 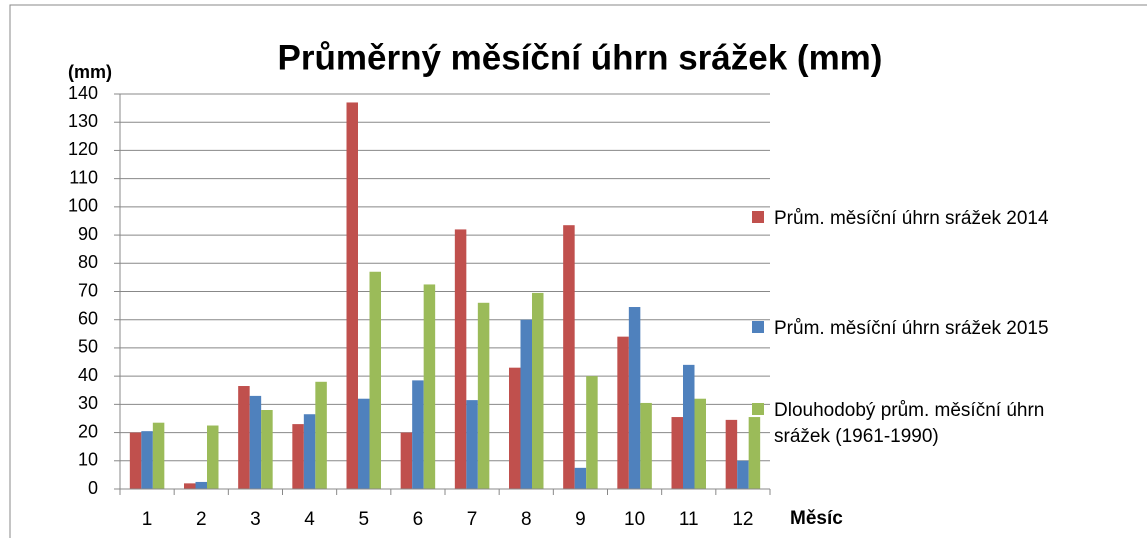 What do you see at coordinates (83, 93) in the screenshot?
I see `y-tick-label: 140` at bounding box center [83, 93].